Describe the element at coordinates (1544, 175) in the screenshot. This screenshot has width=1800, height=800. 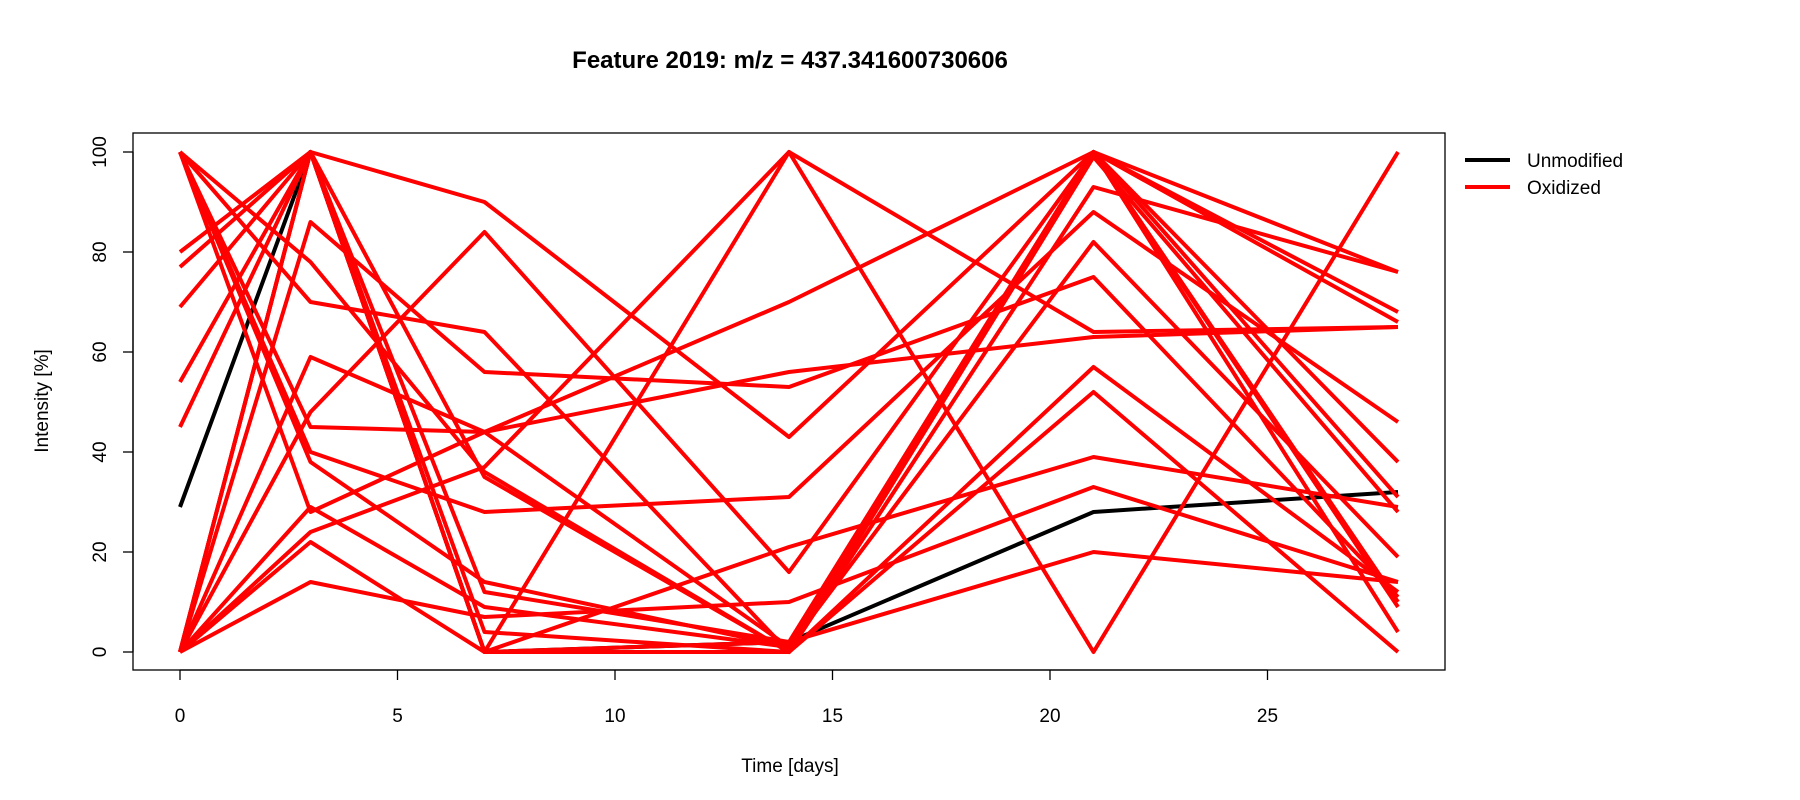
I see `legend: Unmodified Oxidized` at that location.